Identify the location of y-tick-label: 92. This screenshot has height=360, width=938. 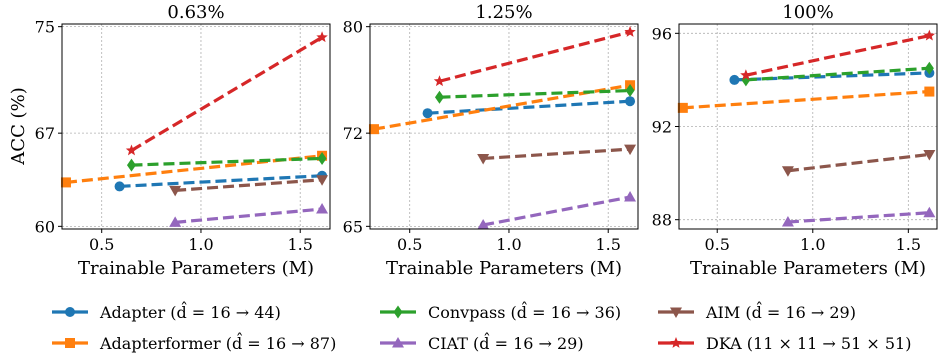
(662, 127).